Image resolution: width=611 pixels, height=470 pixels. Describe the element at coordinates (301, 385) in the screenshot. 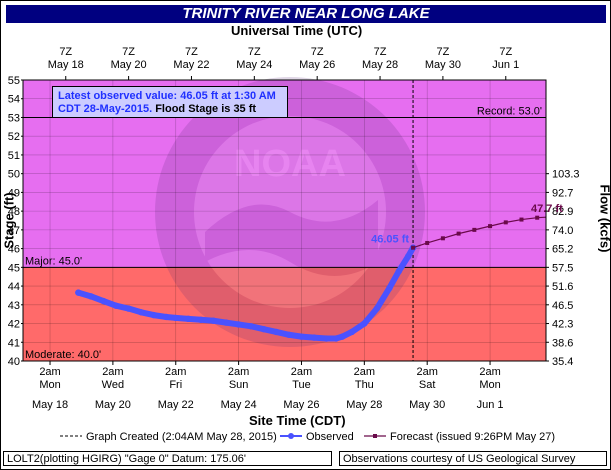

I see `bottom-tick-day: Tue` at that location.